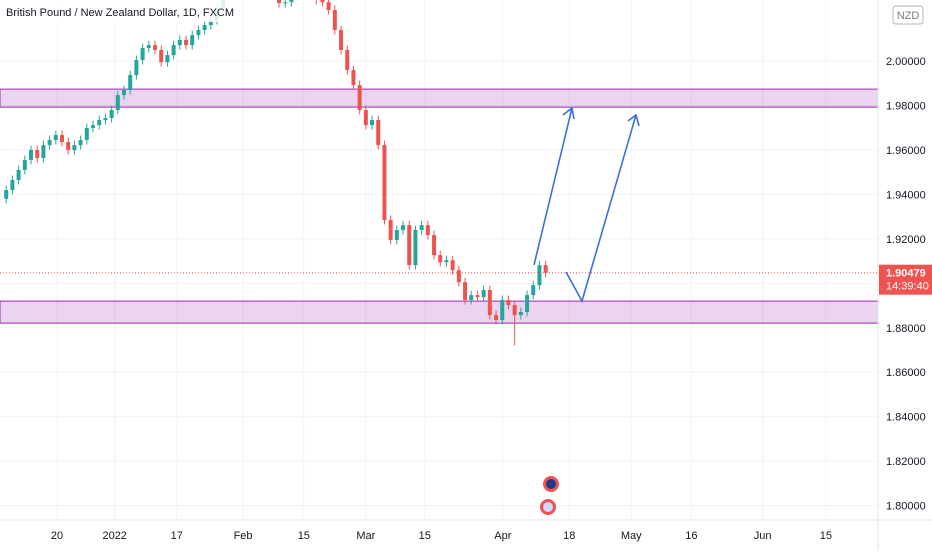  I want to click on x-tick-label: 20, so click(57, 536).